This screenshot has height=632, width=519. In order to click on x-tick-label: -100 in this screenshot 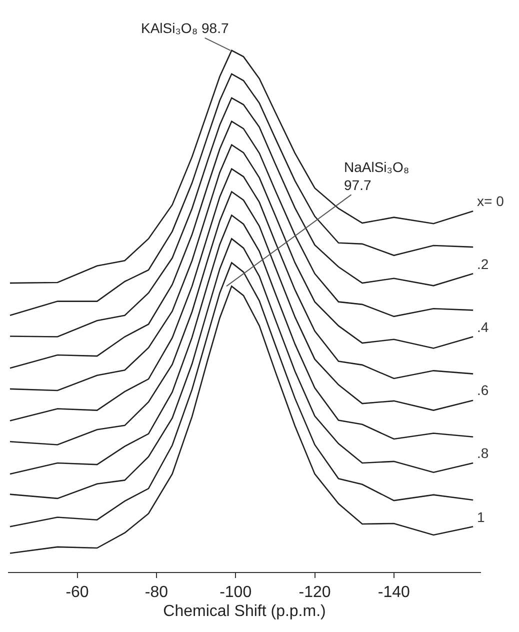, I will do `click(236, 593)`.